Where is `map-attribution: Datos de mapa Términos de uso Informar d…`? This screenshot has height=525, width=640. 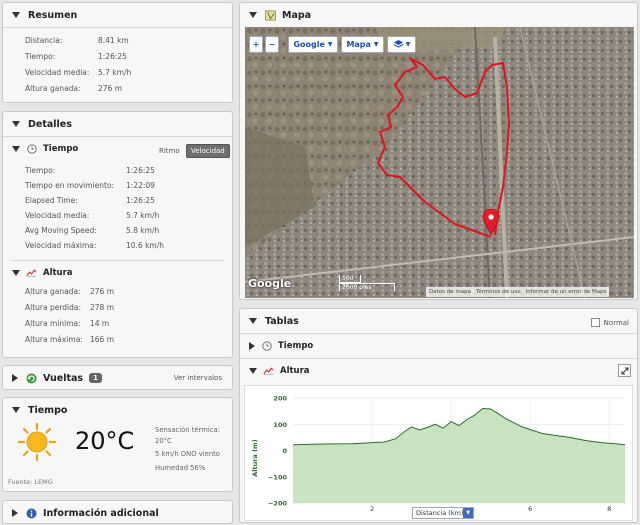 map-attribution: Datos de mapa Términos de uso Informar d… is located at coordinates (518, 292).